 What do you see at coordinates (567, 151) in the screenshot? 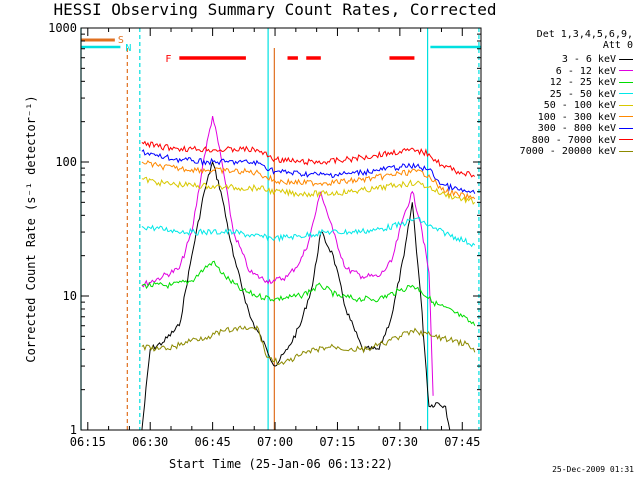
I see `legend-label: 7000 - 20000 keV` at bounding box center [567, 151].